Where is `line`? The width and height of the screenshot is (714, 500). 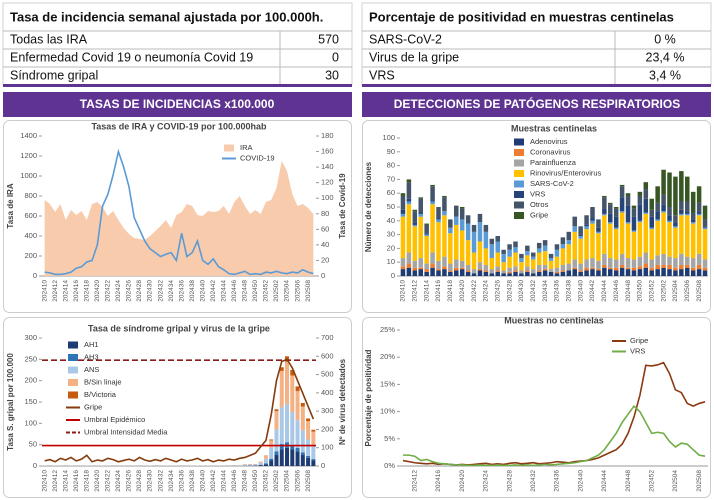
line is located at coordinates (554, 435).